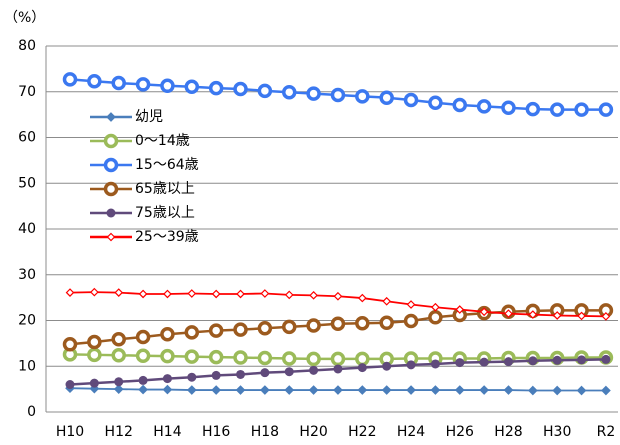  Describe the element at coordinates (167, 165) in the screenshot. I see `legend-label: 15～64歳` at that location.